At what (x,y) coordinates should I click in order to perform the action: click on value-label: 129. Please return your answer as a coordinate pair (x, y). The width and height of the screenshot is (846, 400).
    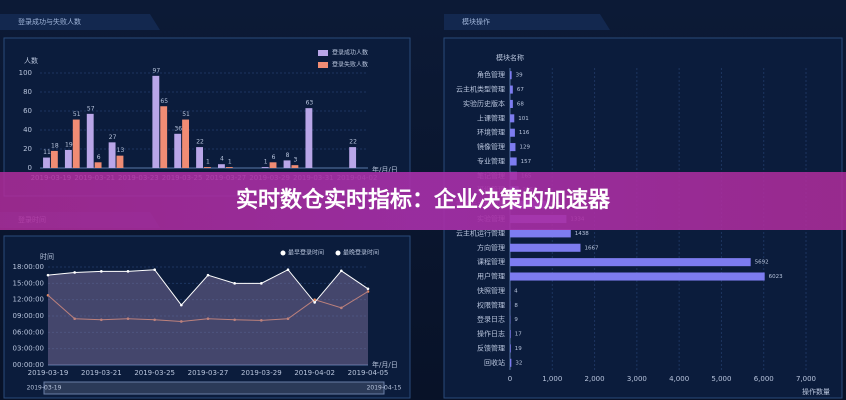
    Looking at the image, I should click on (524, 148).